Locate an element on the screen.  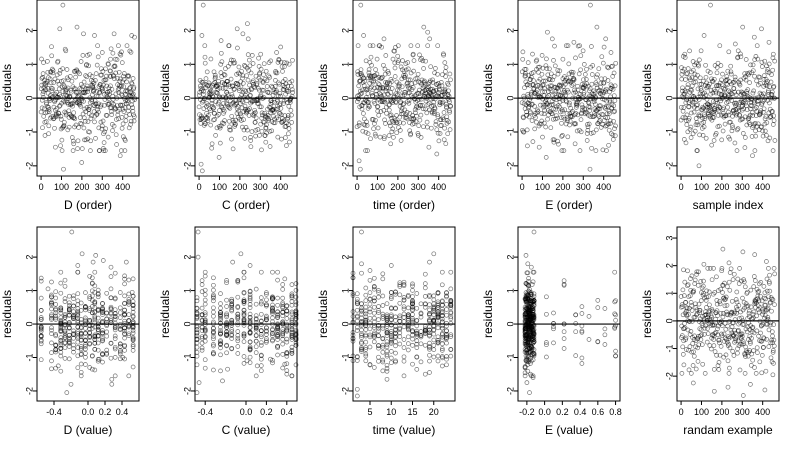
x-tick-label: 0.2 is located at coordinates (105, 412).